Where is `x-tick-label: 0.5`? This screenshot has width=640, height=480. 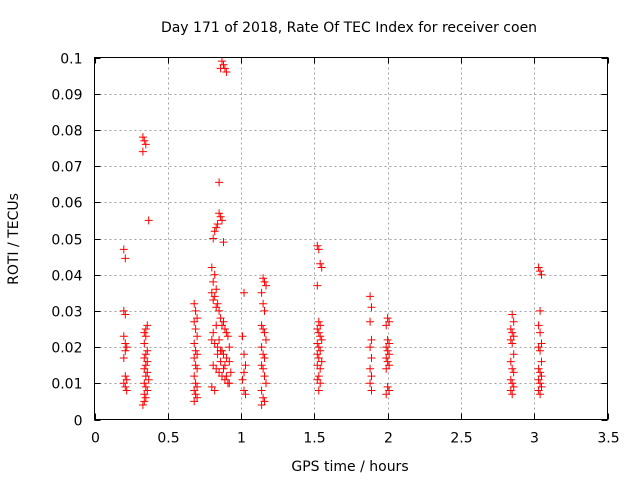
x-tick-label: 0.5 is located at coordinates (168, 439).